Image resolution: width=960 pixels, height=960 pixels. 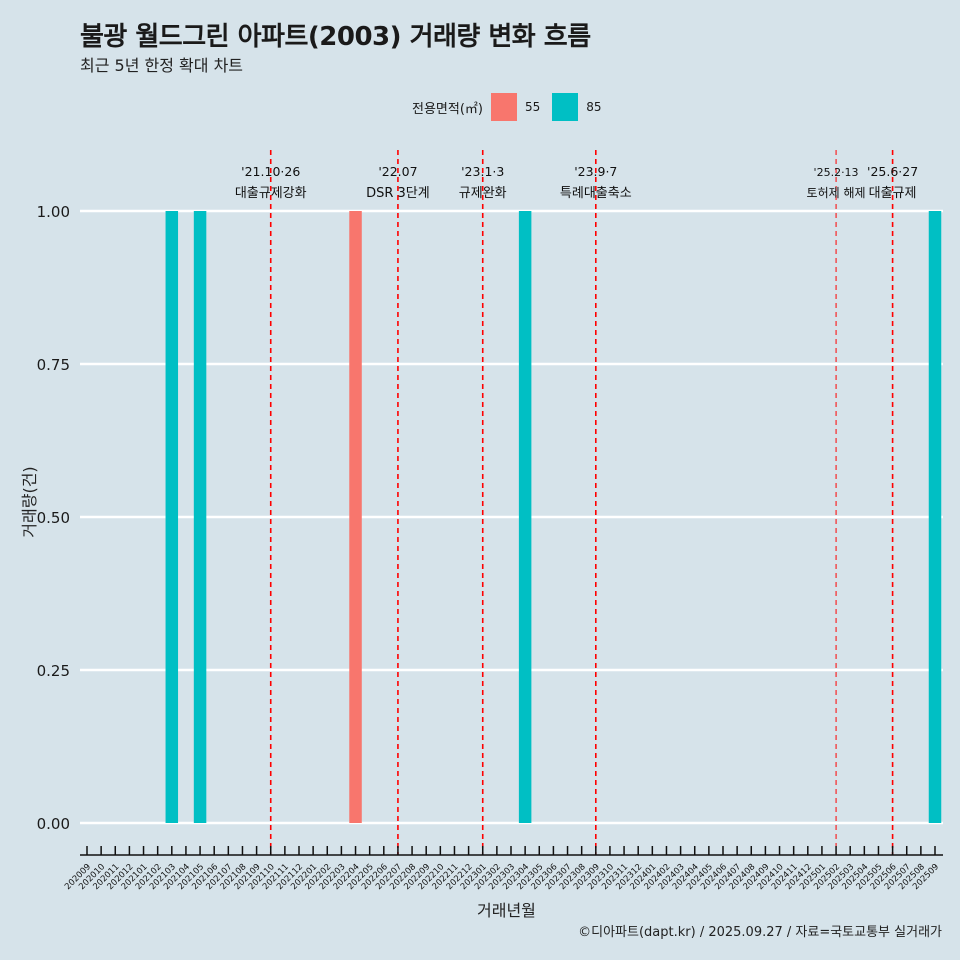 What do you see at coordinates (271, 193) in the screenshot?
I see `annotation-label: 대출규제강화` at bounding box center [271, 193].